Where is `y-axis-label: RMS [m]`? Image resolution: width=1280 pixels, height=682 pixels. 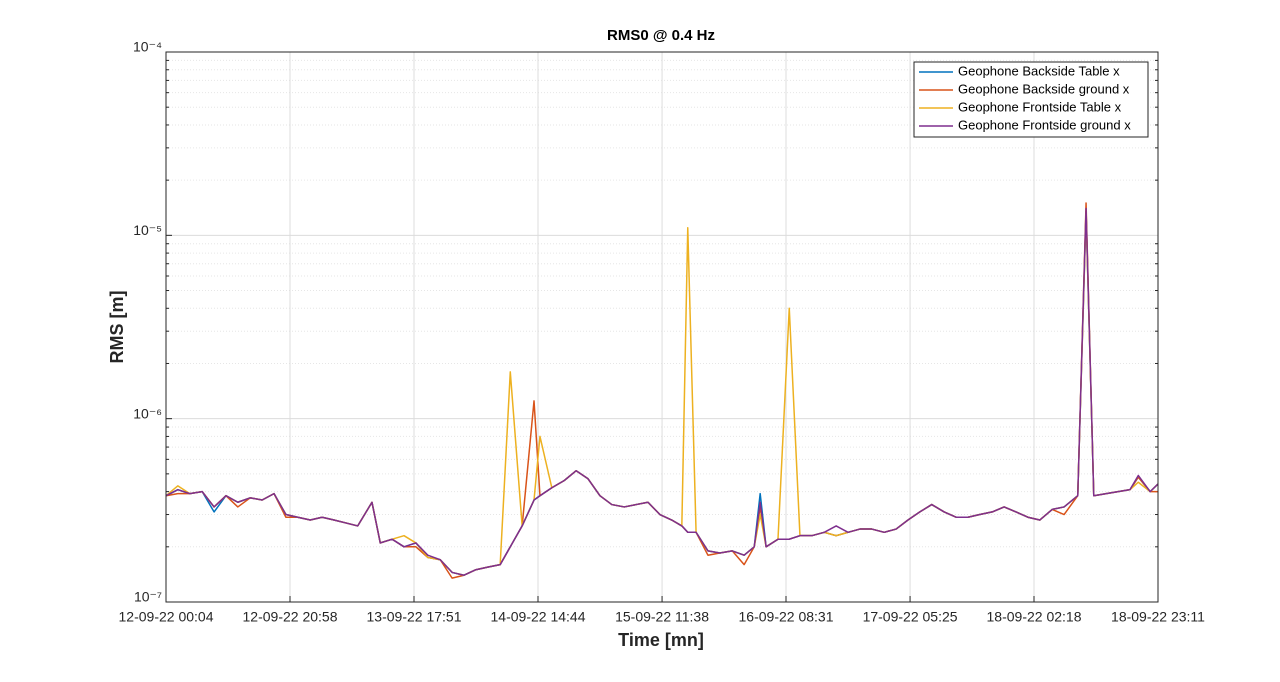 y-axis-label: RMS [m] is located at coordinates (117, 327).